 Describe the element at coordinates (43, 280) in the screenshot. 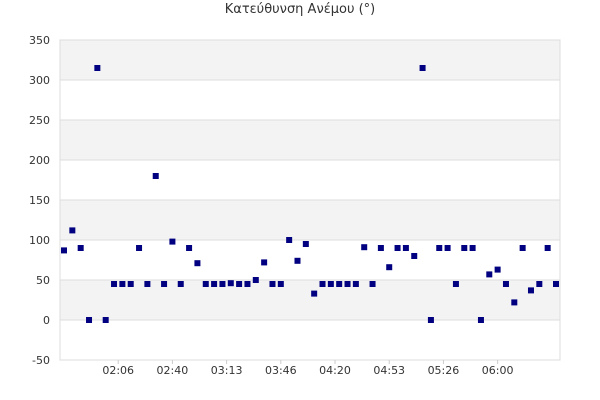

I see `y-tick-label: 50` at that location.